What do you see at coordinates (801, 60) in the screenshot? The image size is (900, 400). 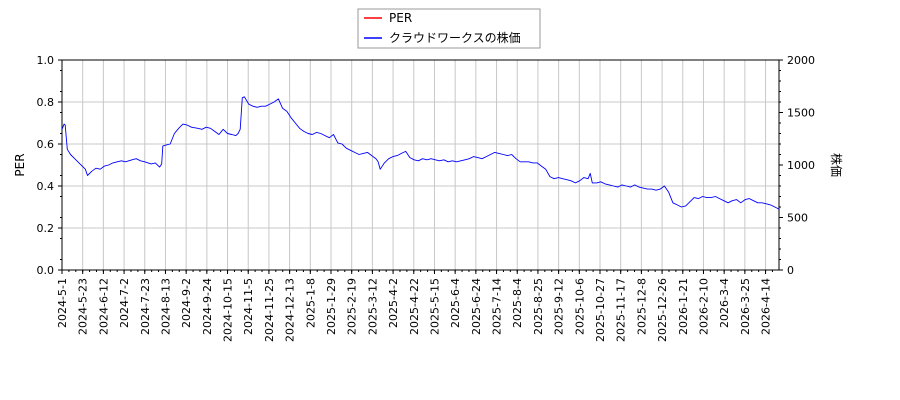 I see `y-right-tick-label: 2000` at bounding box center [801, 60].